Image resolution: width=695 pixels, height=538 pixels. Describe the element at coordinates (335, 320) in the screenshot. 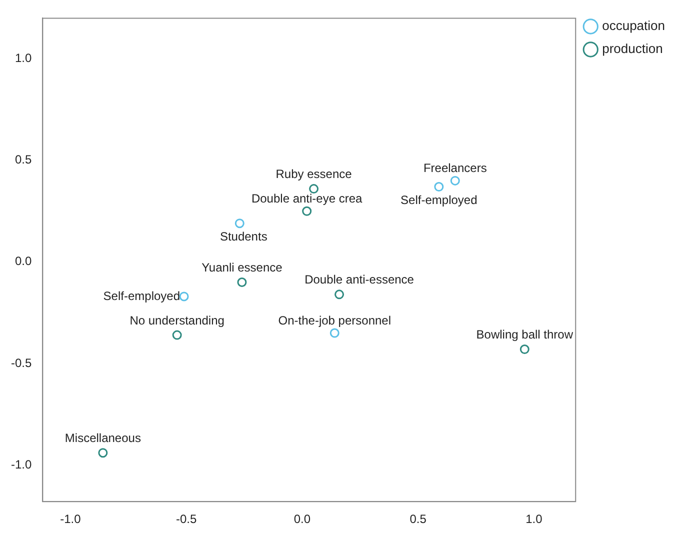

I see `annotation: On-the-job personnel` at that location.